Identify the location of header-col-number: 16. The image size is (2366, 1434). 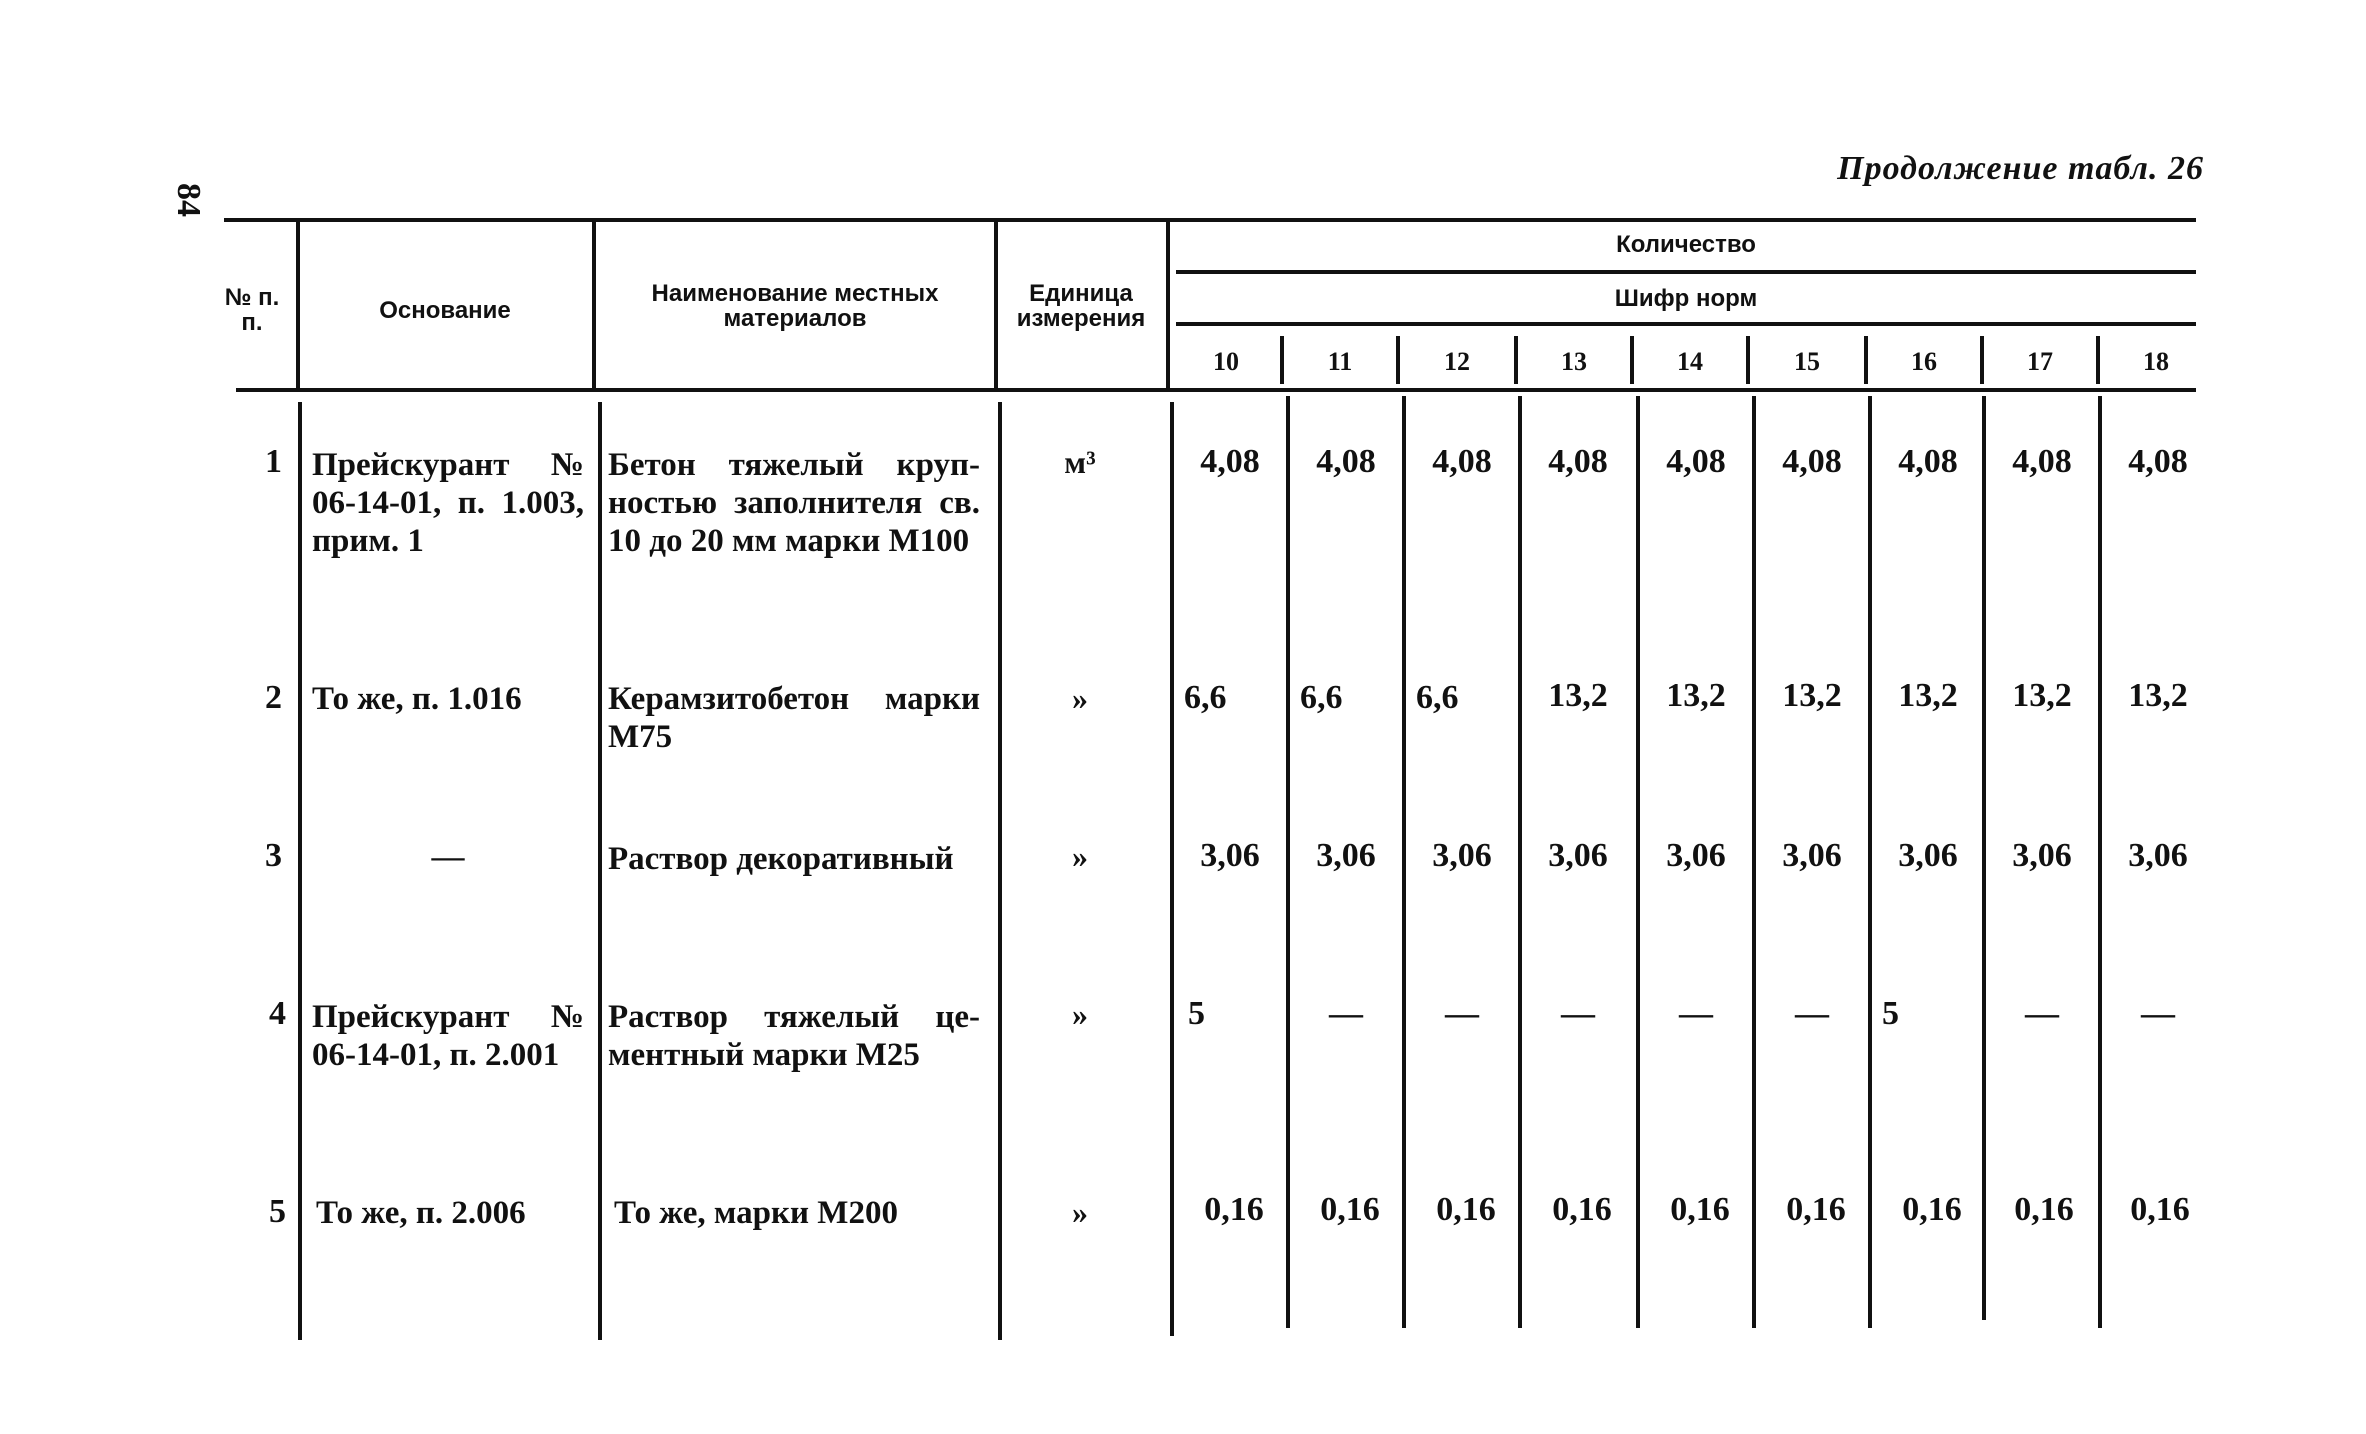
(1924, 361).